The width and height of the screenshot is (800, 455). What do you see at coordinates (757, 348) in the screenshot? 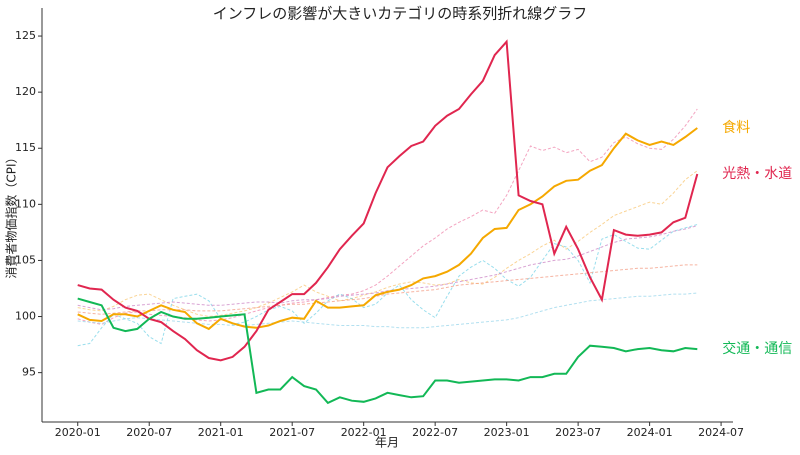
I see `series-label: 交通・通信` at bounding box center [757, 348].